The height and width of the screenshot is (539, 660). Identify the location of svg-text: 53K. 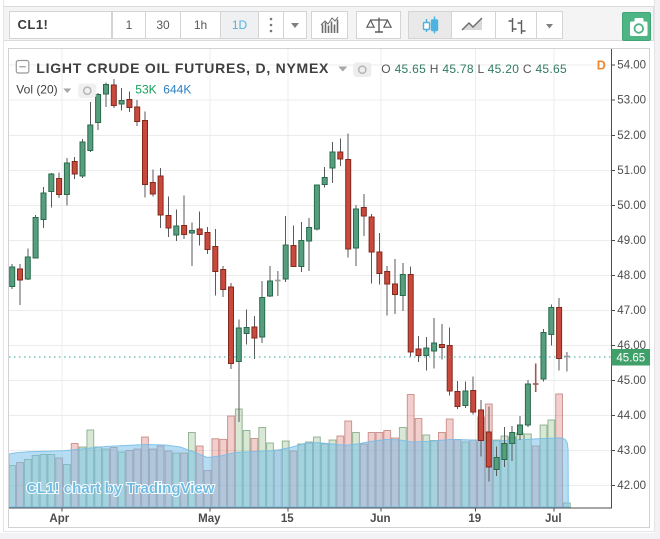
(145, 90).